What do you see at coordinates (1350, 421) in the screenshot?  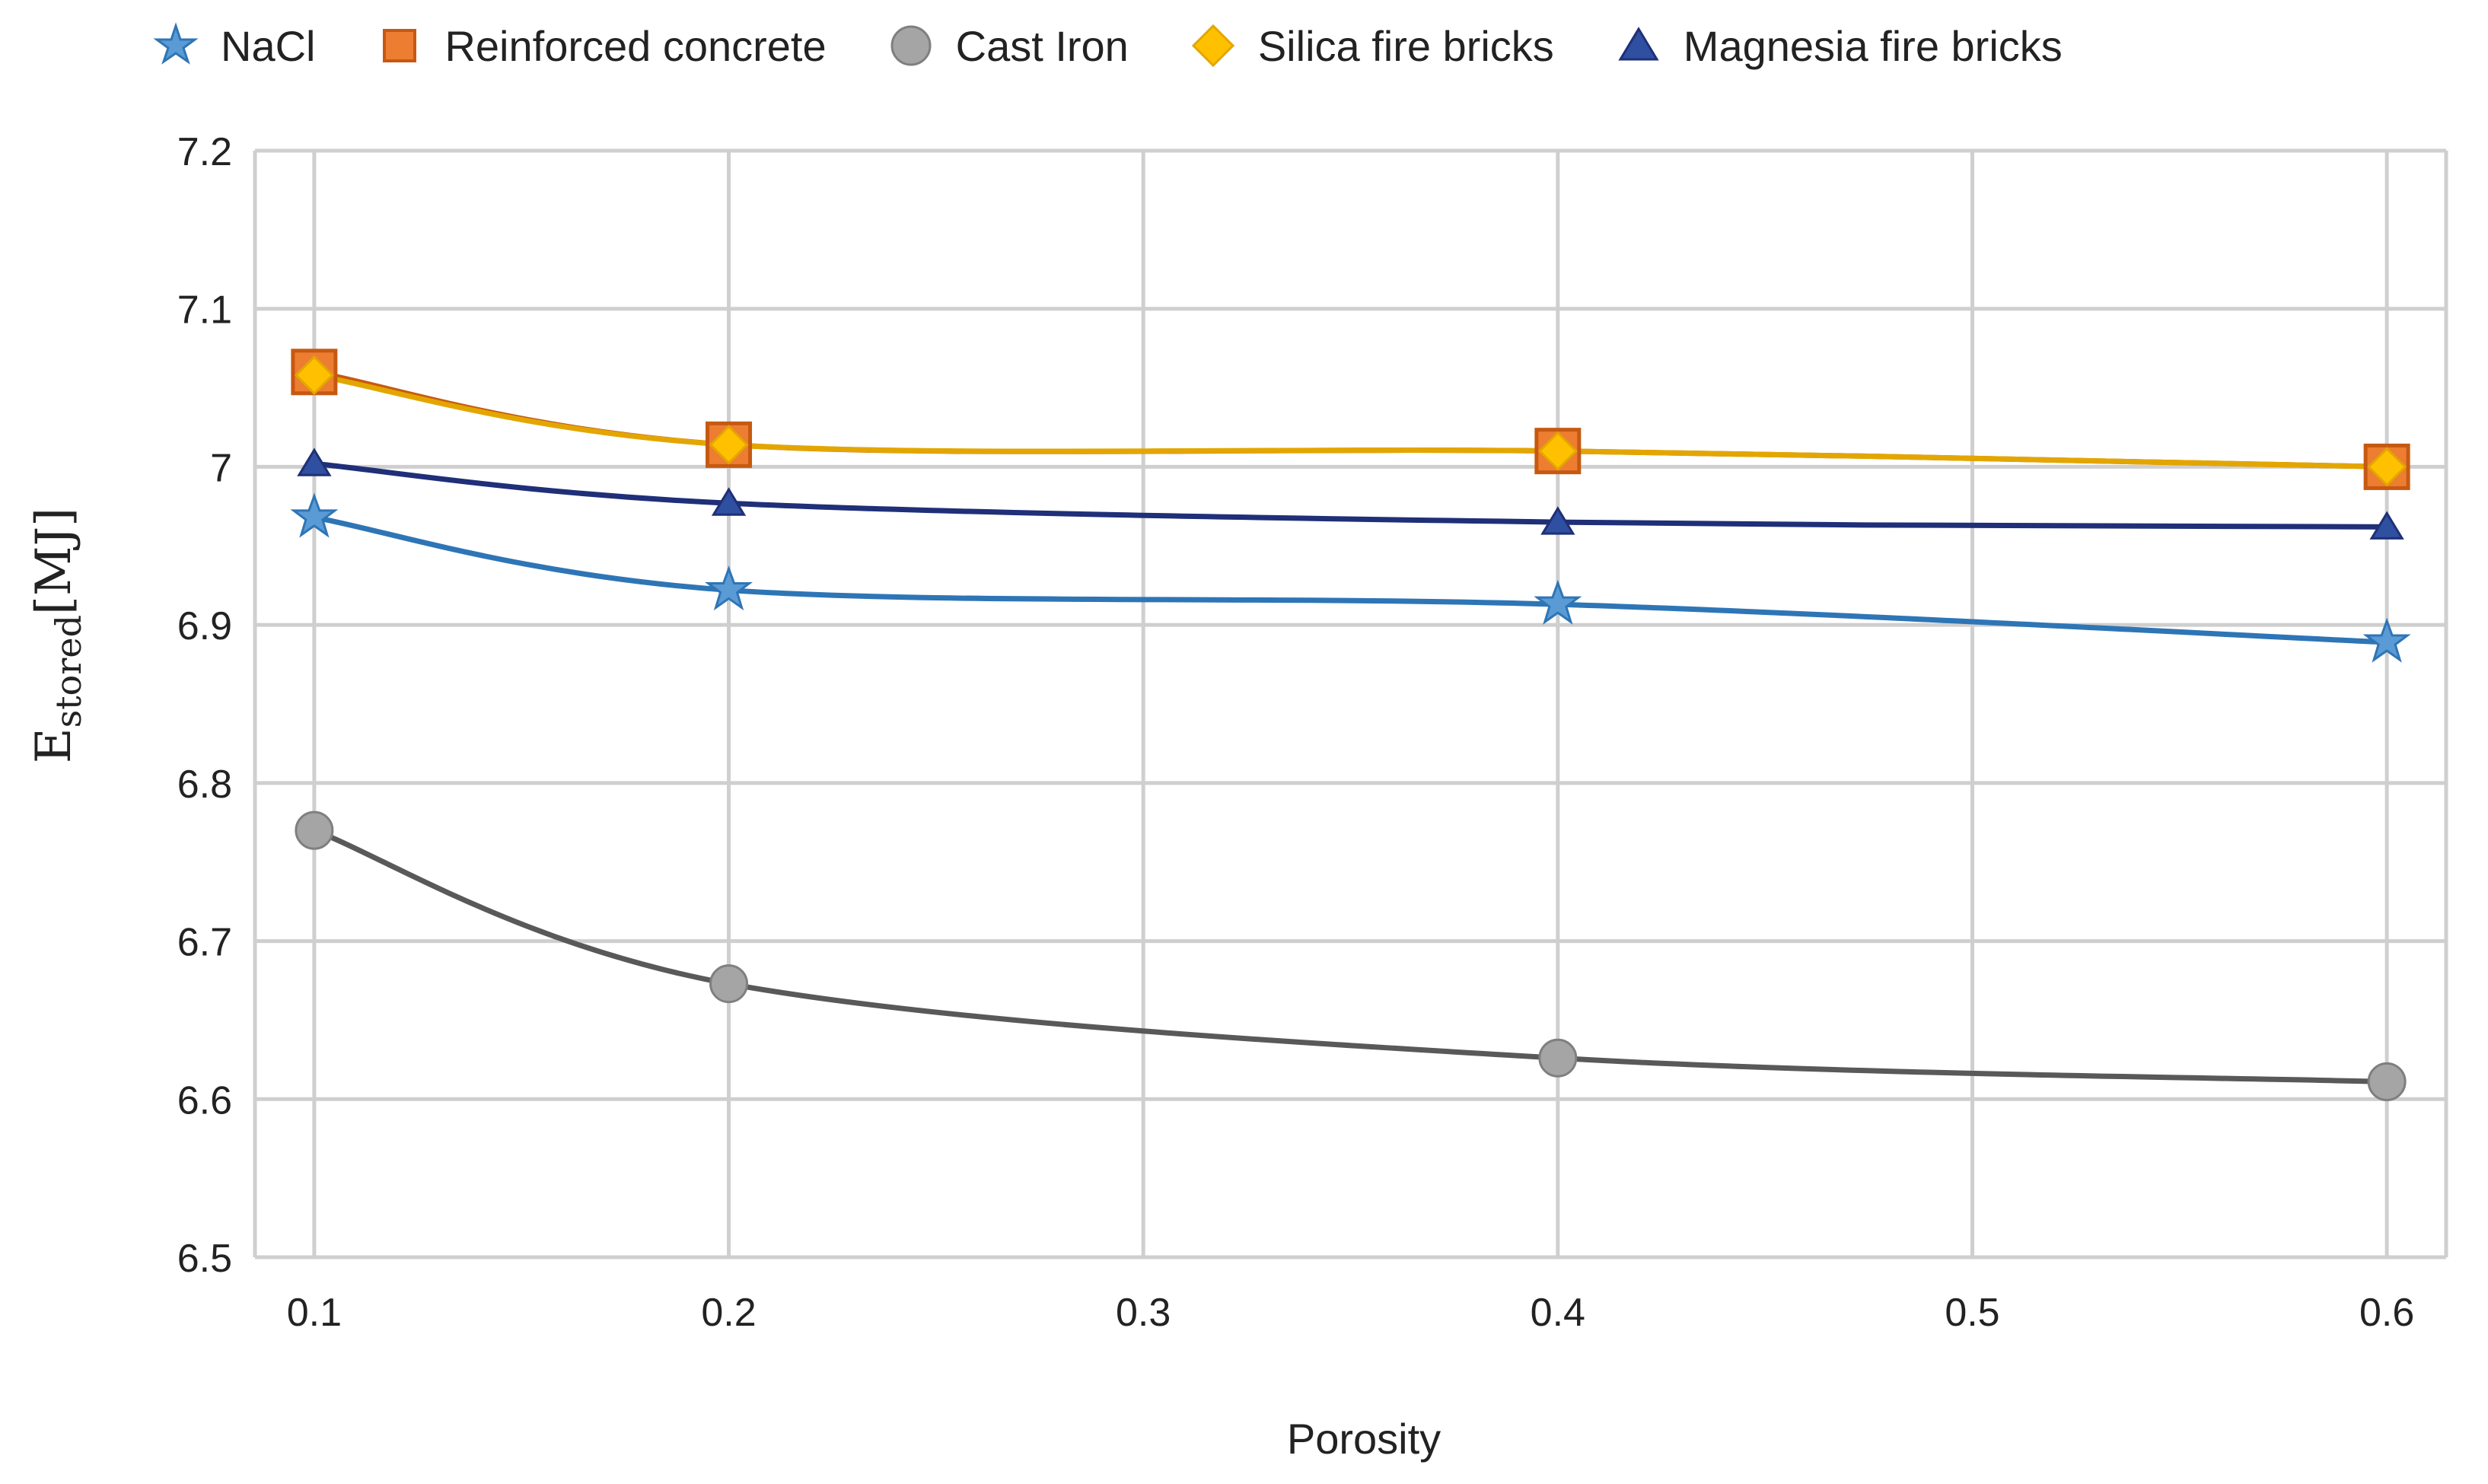 I see `series-line-silica-fire-bricks` at bounding box center [1350, 421].